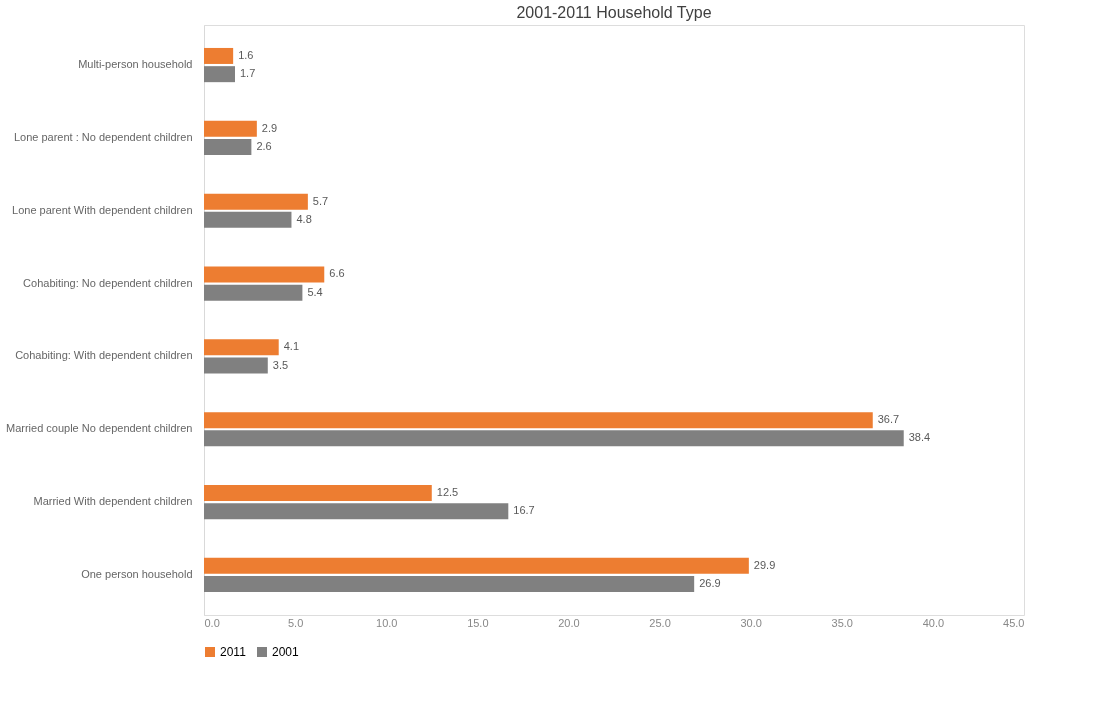 The width and height of the screenshot is (1116, 727). What do you see at coordinates (113, 501) in the screenshot?
I see `y-tick-label: Married With dependent children` at bounding box center [113, 501].